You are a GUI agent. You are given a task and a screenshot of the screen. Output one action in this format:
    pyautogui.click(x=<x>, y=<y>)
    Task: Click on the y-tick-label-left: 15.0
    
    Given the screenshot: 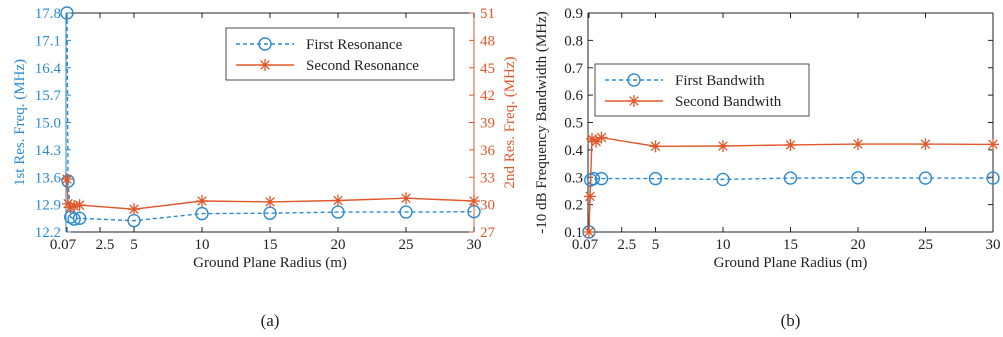 What is the action you would take?
    pyautogui.click(x=48, y=124)
    